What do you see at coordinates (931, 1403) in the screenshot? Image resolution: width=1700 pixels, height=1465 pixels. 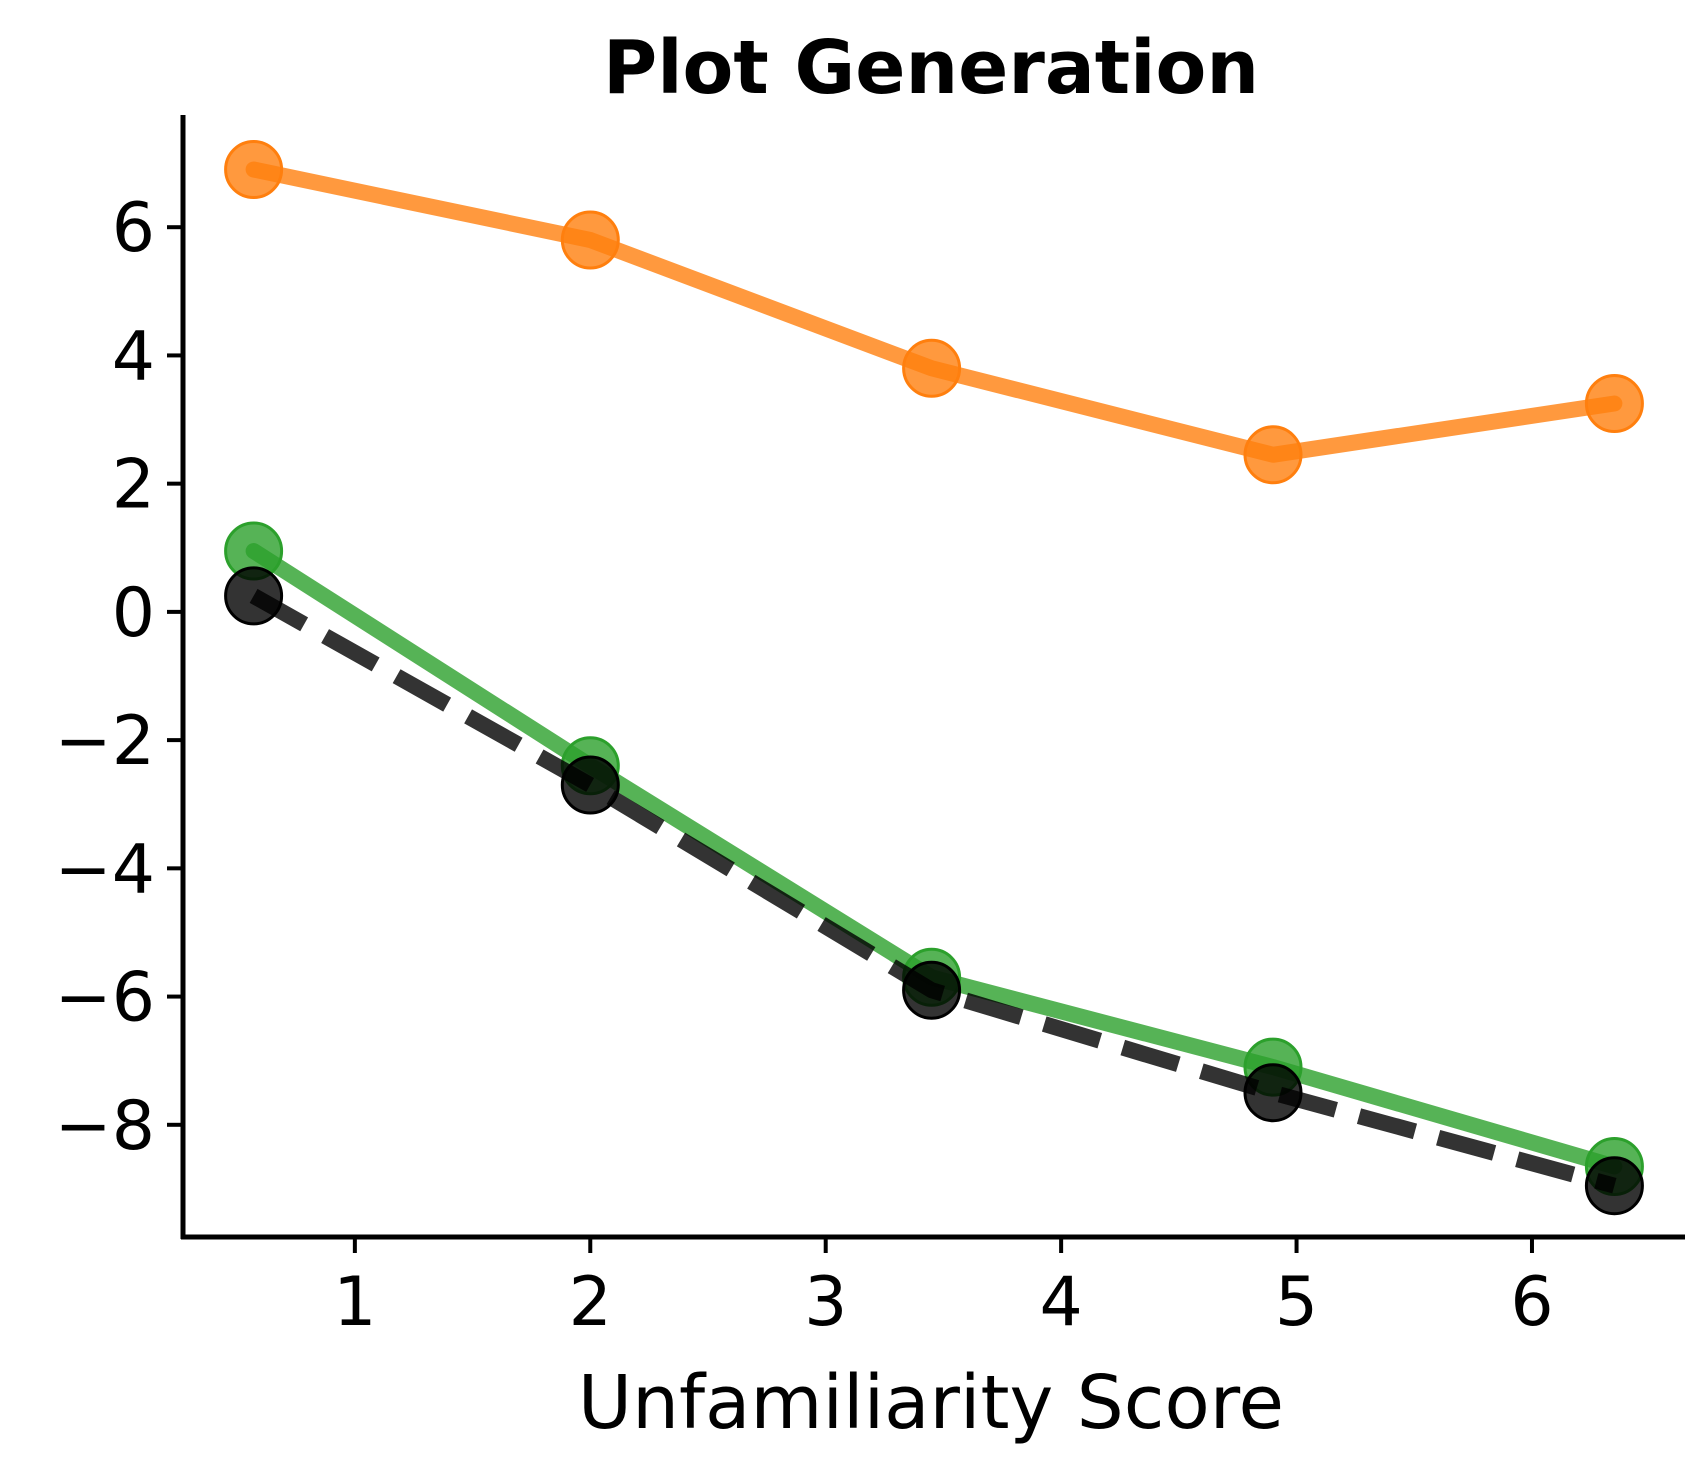 I see `x-axis-label: Unfamiliarity Score` at bounding box center [931, 1403].